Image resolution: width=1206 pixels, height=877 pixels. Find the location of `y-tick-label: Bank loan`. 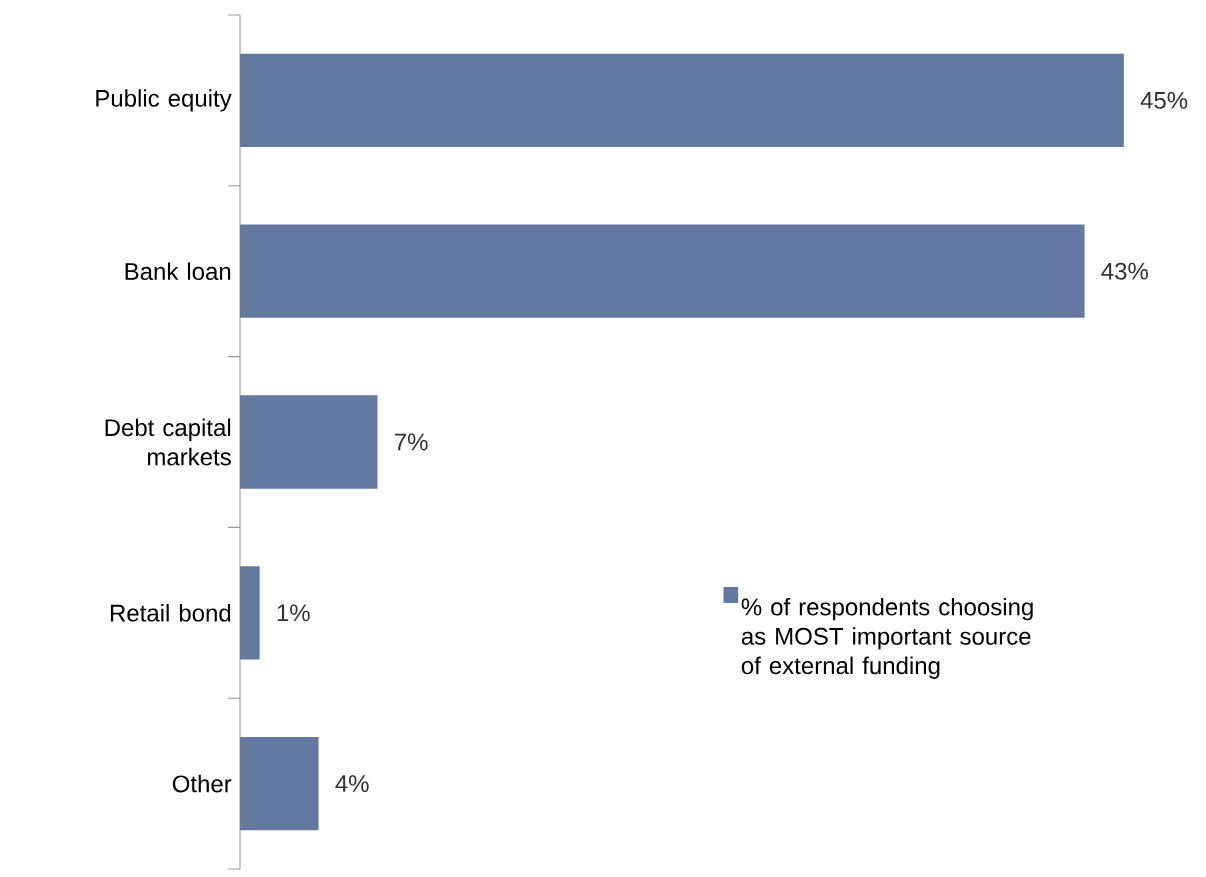

y-tick-label: Bank loan is located at coordinates (178, 271).